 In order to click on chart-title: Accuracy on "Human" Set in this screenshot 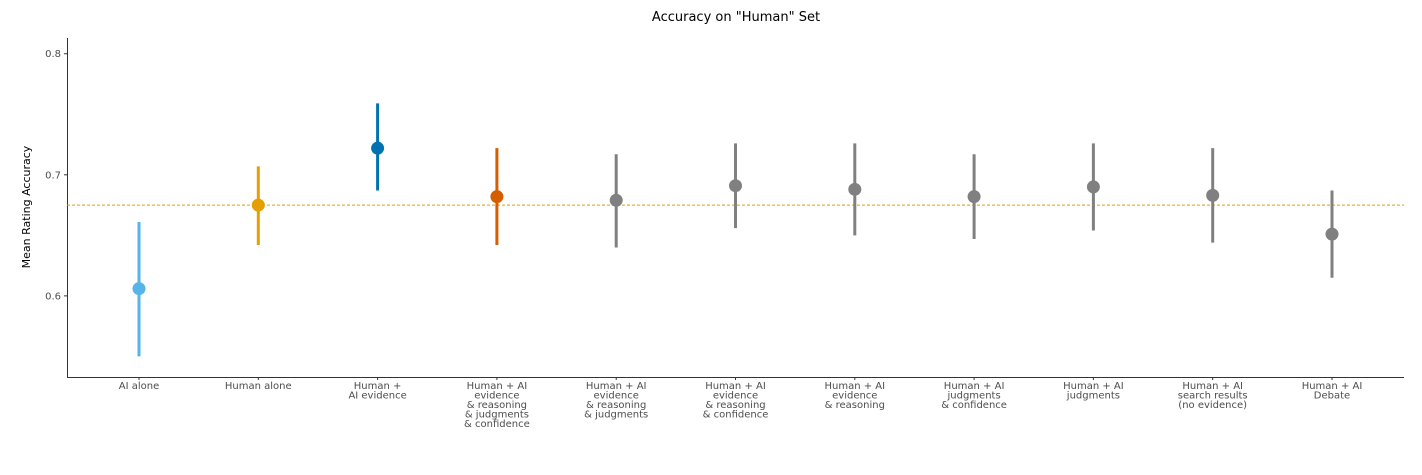, I will do `click(736, 17)`.